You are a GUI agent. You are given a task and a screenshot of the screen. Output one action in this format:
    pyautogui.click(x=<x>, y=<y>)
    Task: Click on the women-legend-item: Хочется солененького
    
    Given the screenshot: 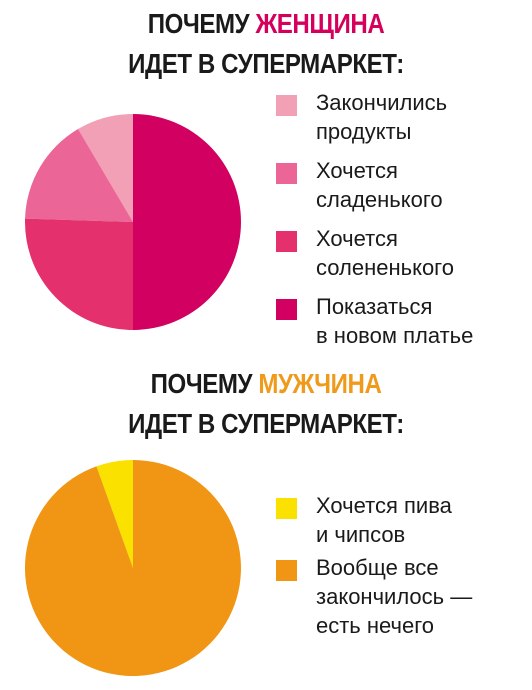 What is the action you would take?
    pyautogui.click(x=374, y=258)
    